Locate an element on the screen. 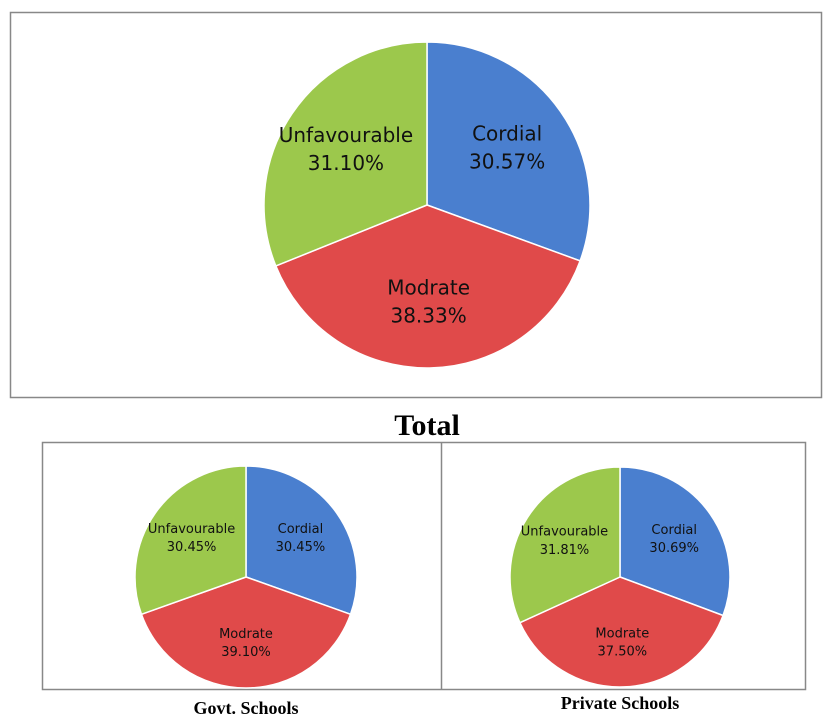 The image size is (824, 720). slice-value: 30.57% is located at coordinates (507, 161).